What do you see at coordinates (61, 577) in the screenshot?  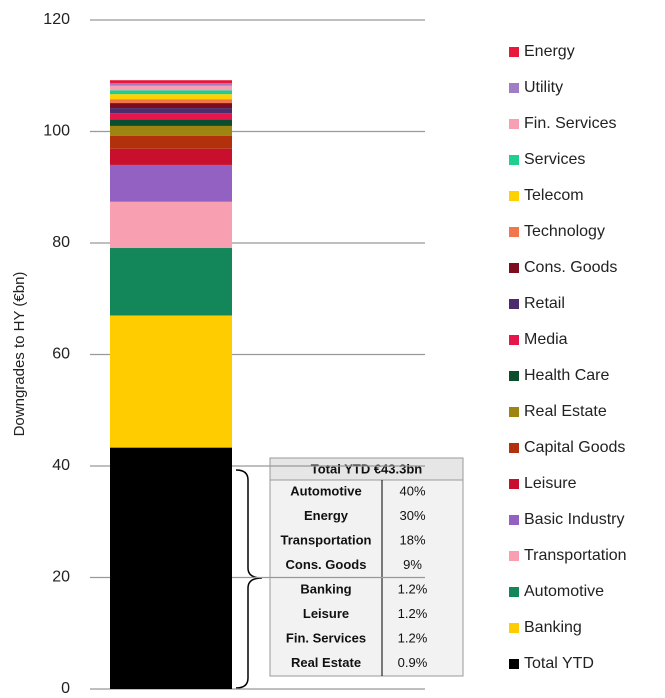 I see `y-tick-label: 20` at bounding box center [61, 577].